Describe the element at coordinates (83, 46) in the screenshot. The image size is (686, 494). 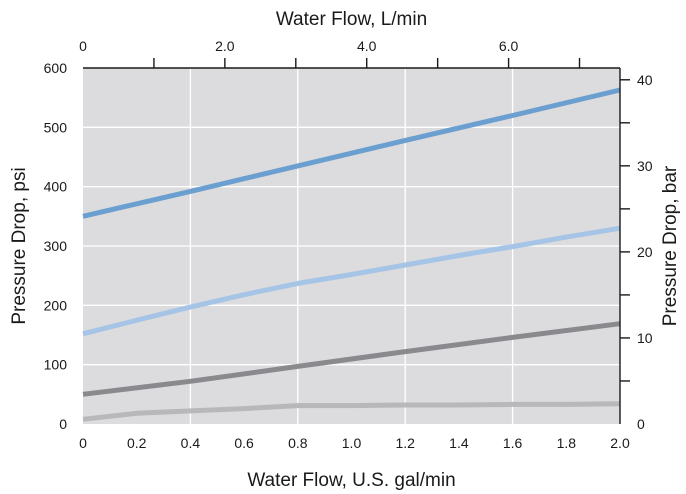
I see `top-x-tick-label: 0` at that location.